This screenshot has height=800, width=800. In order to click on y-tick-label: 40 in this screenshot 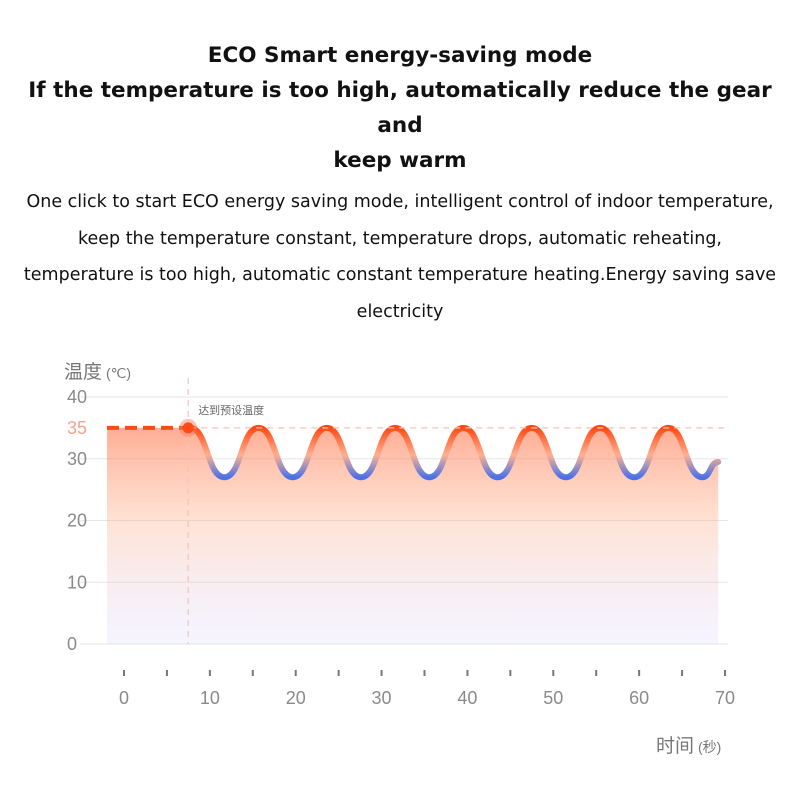, I will do `click(77, 397)`.